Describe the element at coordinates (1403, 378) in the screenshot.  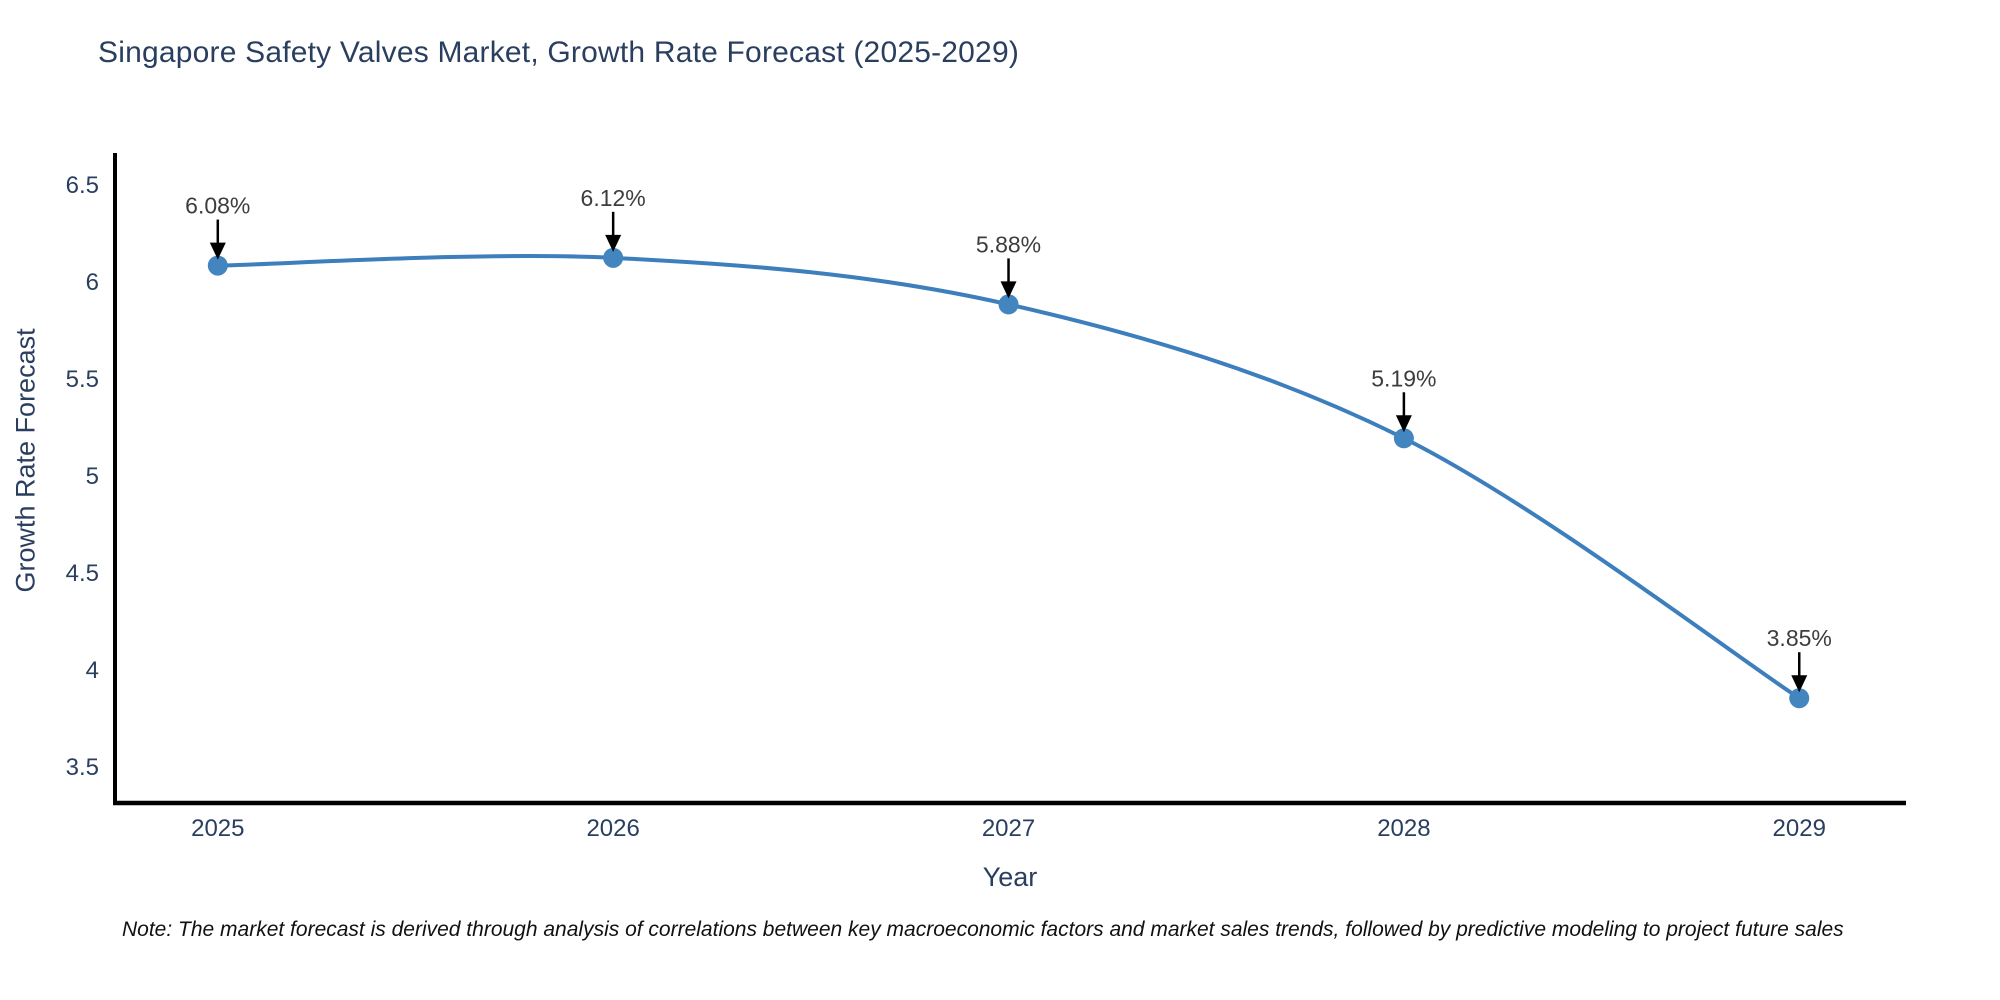
I see `data-point-label: 5.19%` at that location.